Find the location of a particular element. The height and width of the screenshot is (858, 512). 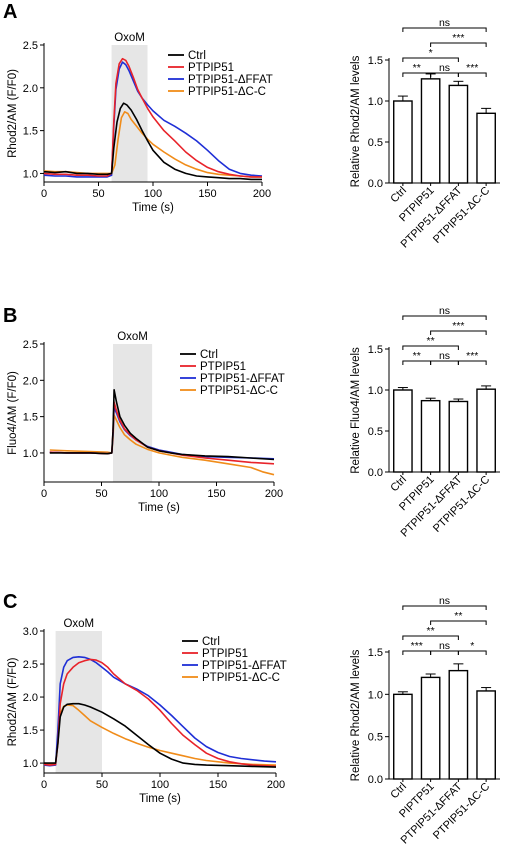

y-axis-label: Fluo4/AM (F/F0) is located at coordinates (13, 413).